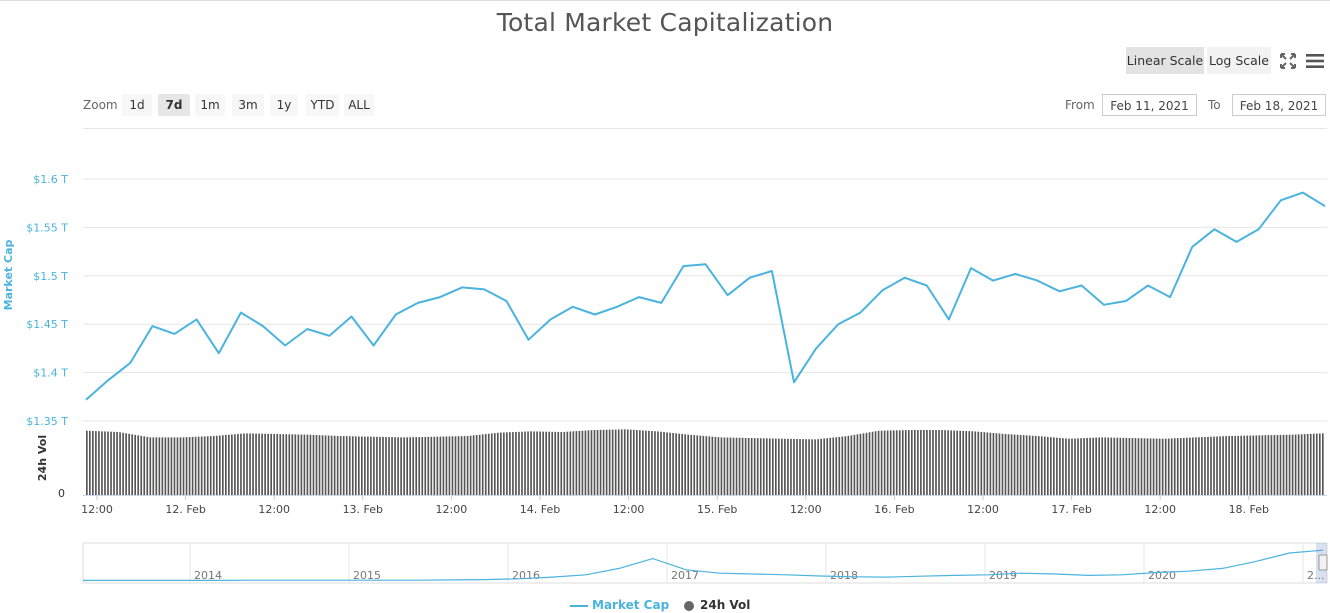 Image resolution: width=1330 pixels, height=613 pixels. I want to click on y-tick-label: $1.55 T, so click(47, 227).